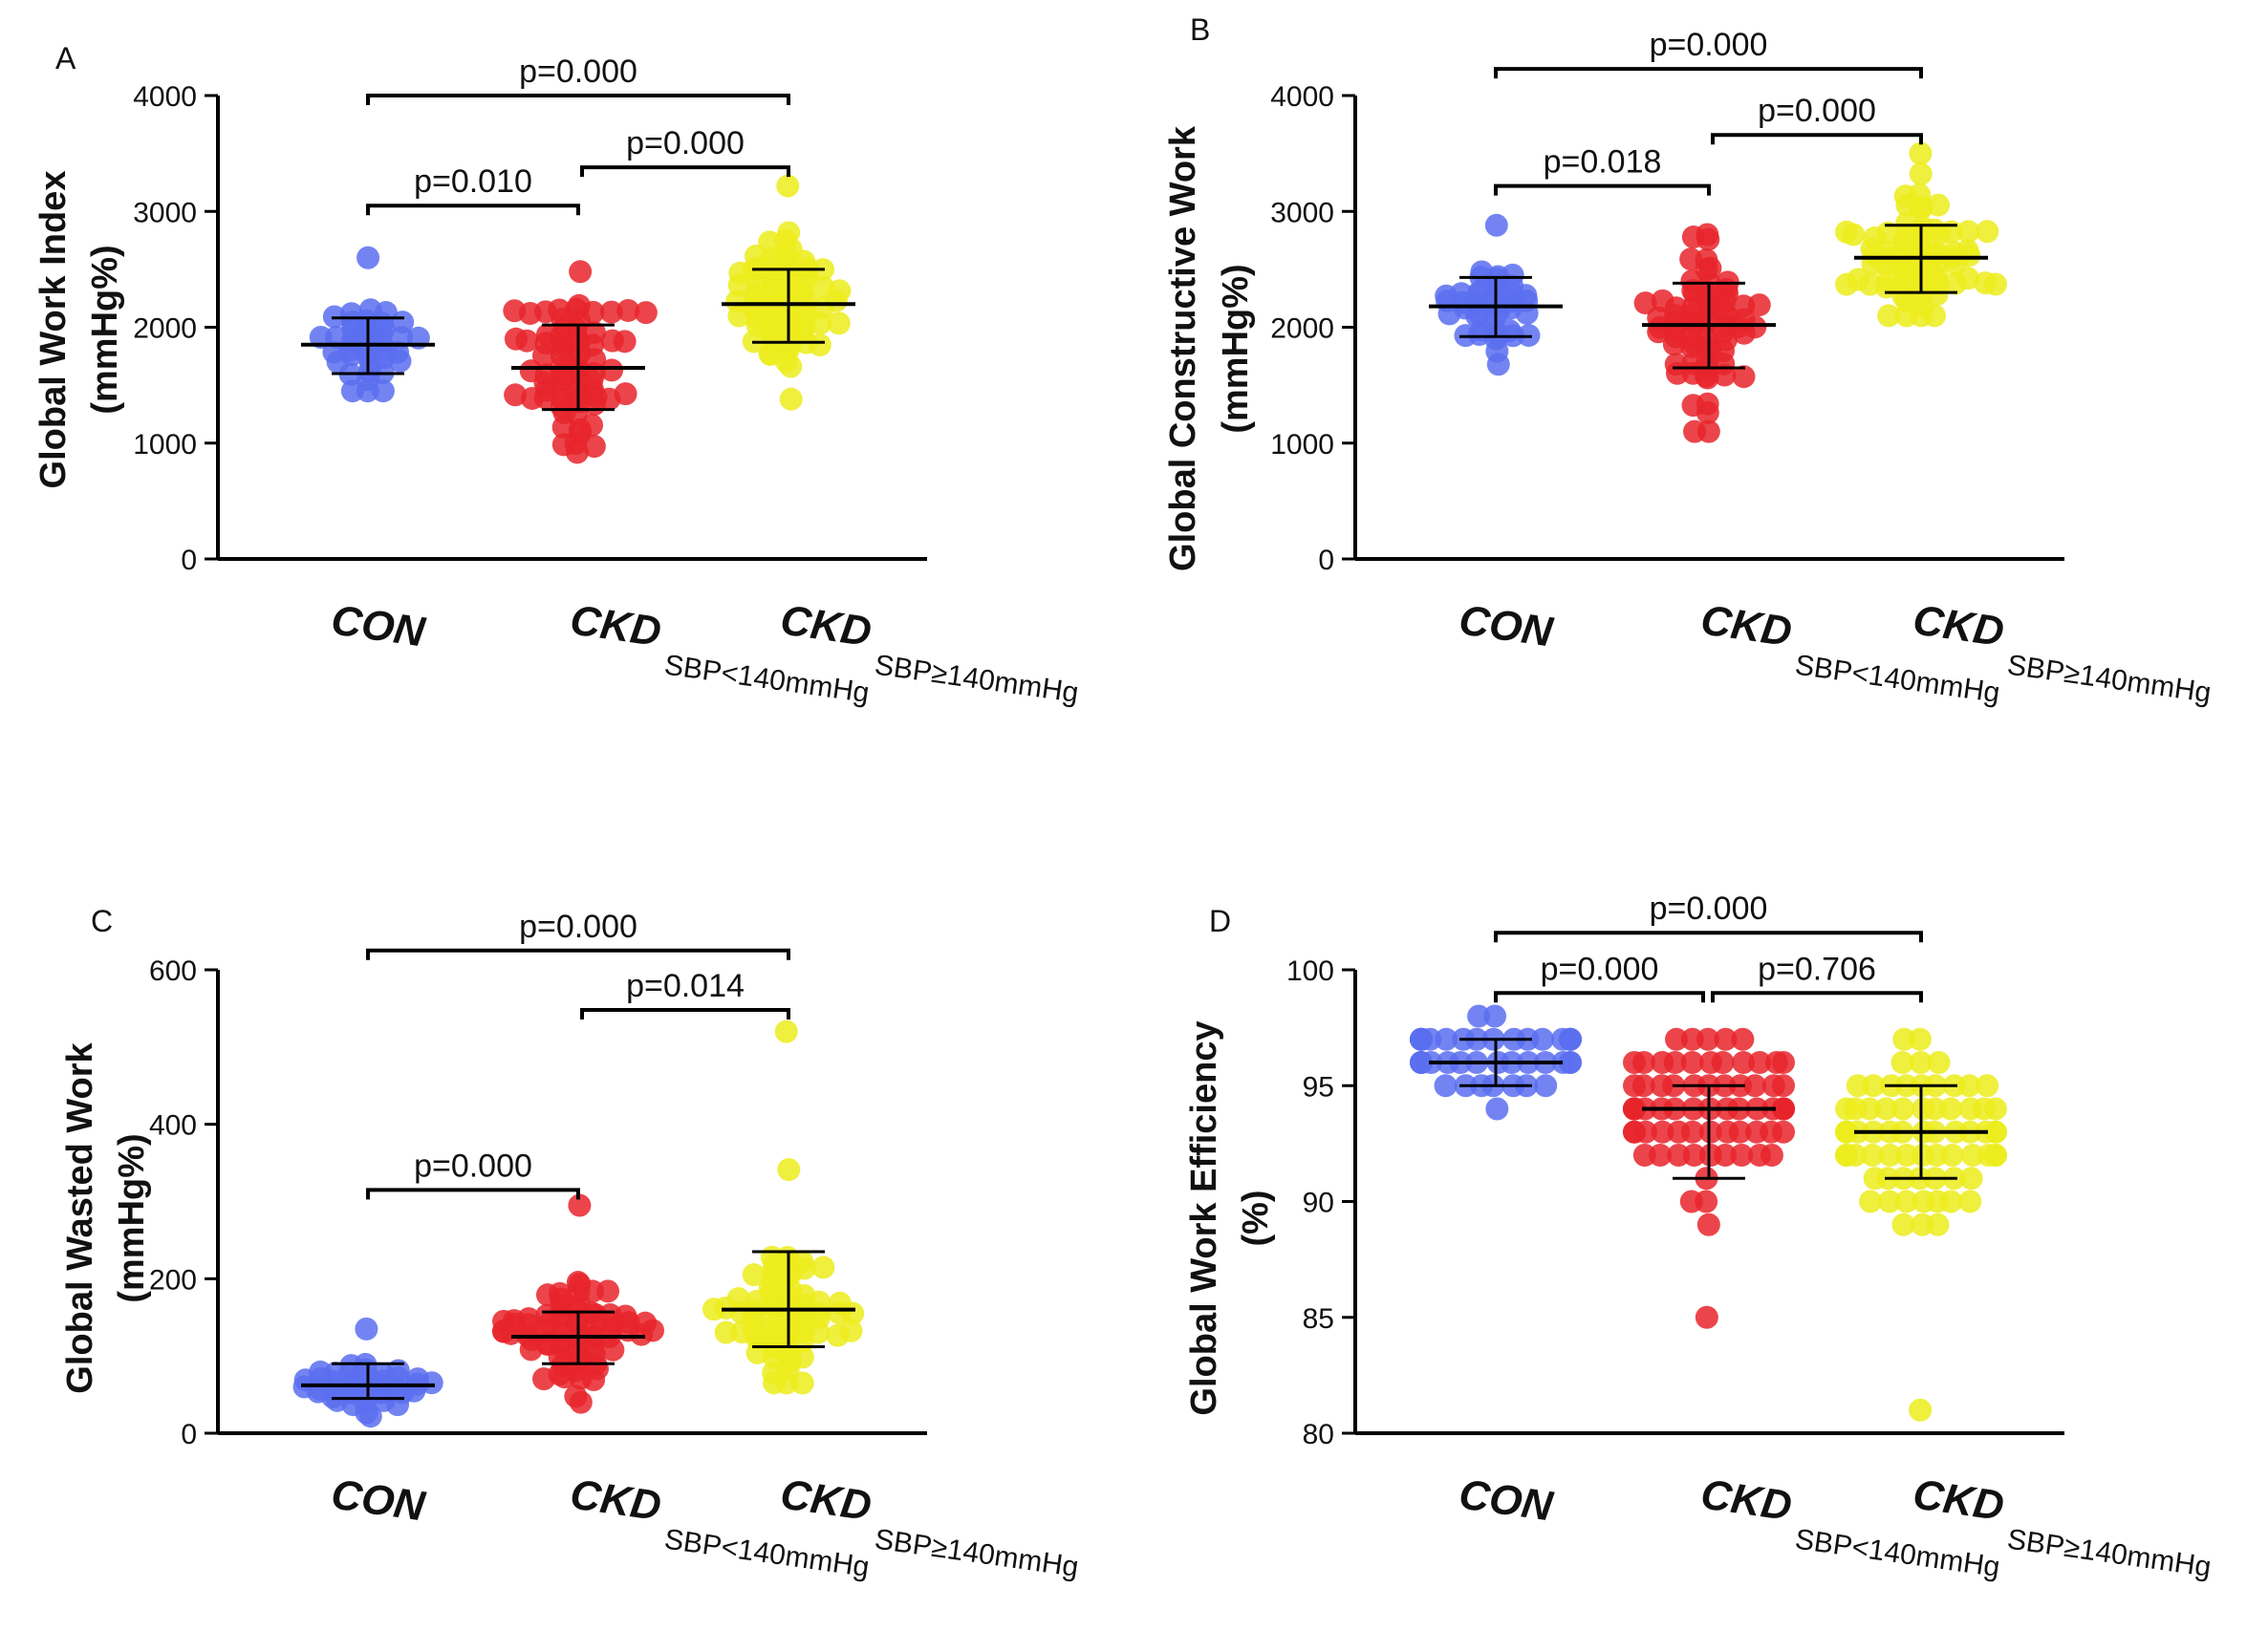 This screenshot has width=2268, height=1631. I want to click on y-tick-label: 3000, so click(165, 212).